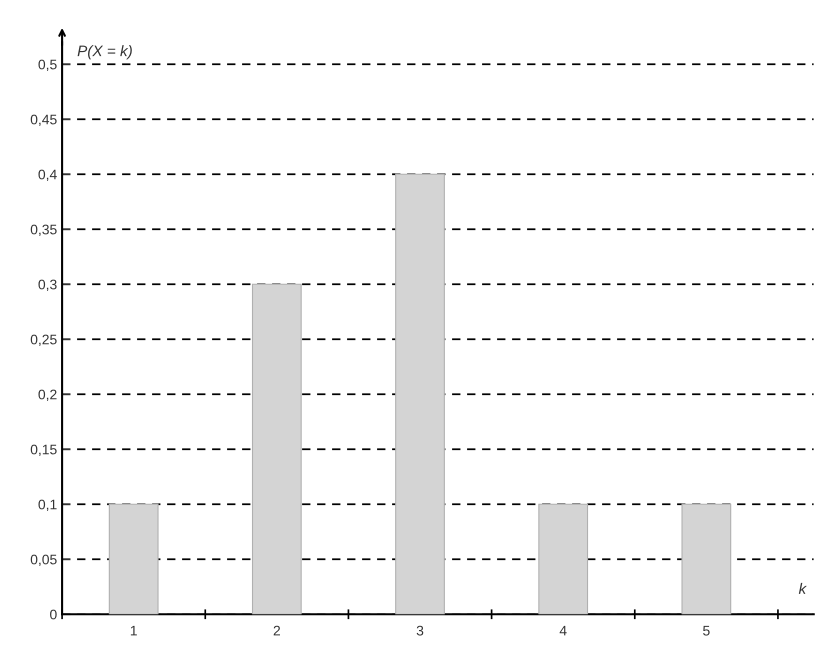 The image size is (817, 650). Describe the element at coordinates (47, 66) in the screenshot. I see `y-tick-label: 0,5` at that location.